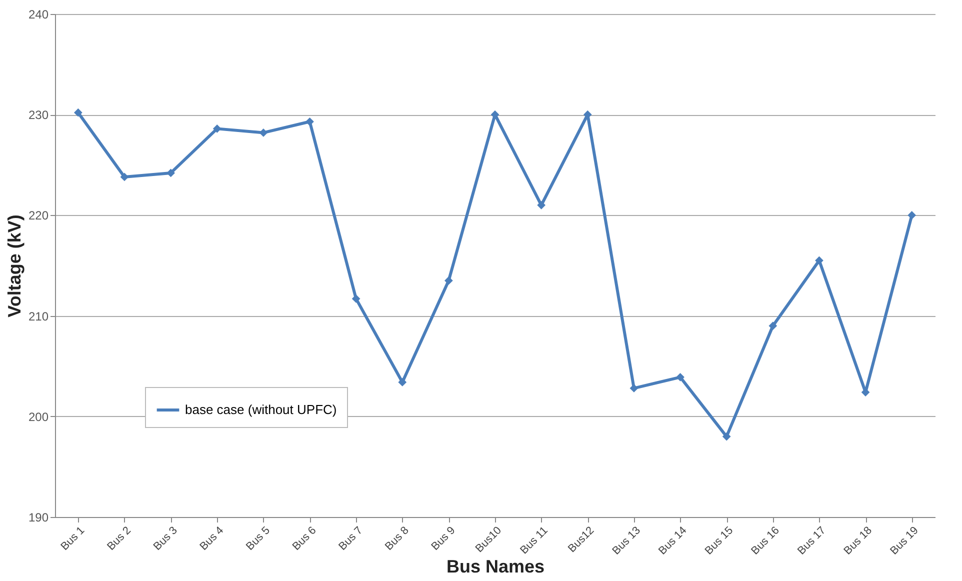 Image resolution: width=962 pixels, height=581 pixels. Describe the element at coordinates (397, 538) in the screenshot. I see `x-tick-label: Bus 8` at that location.